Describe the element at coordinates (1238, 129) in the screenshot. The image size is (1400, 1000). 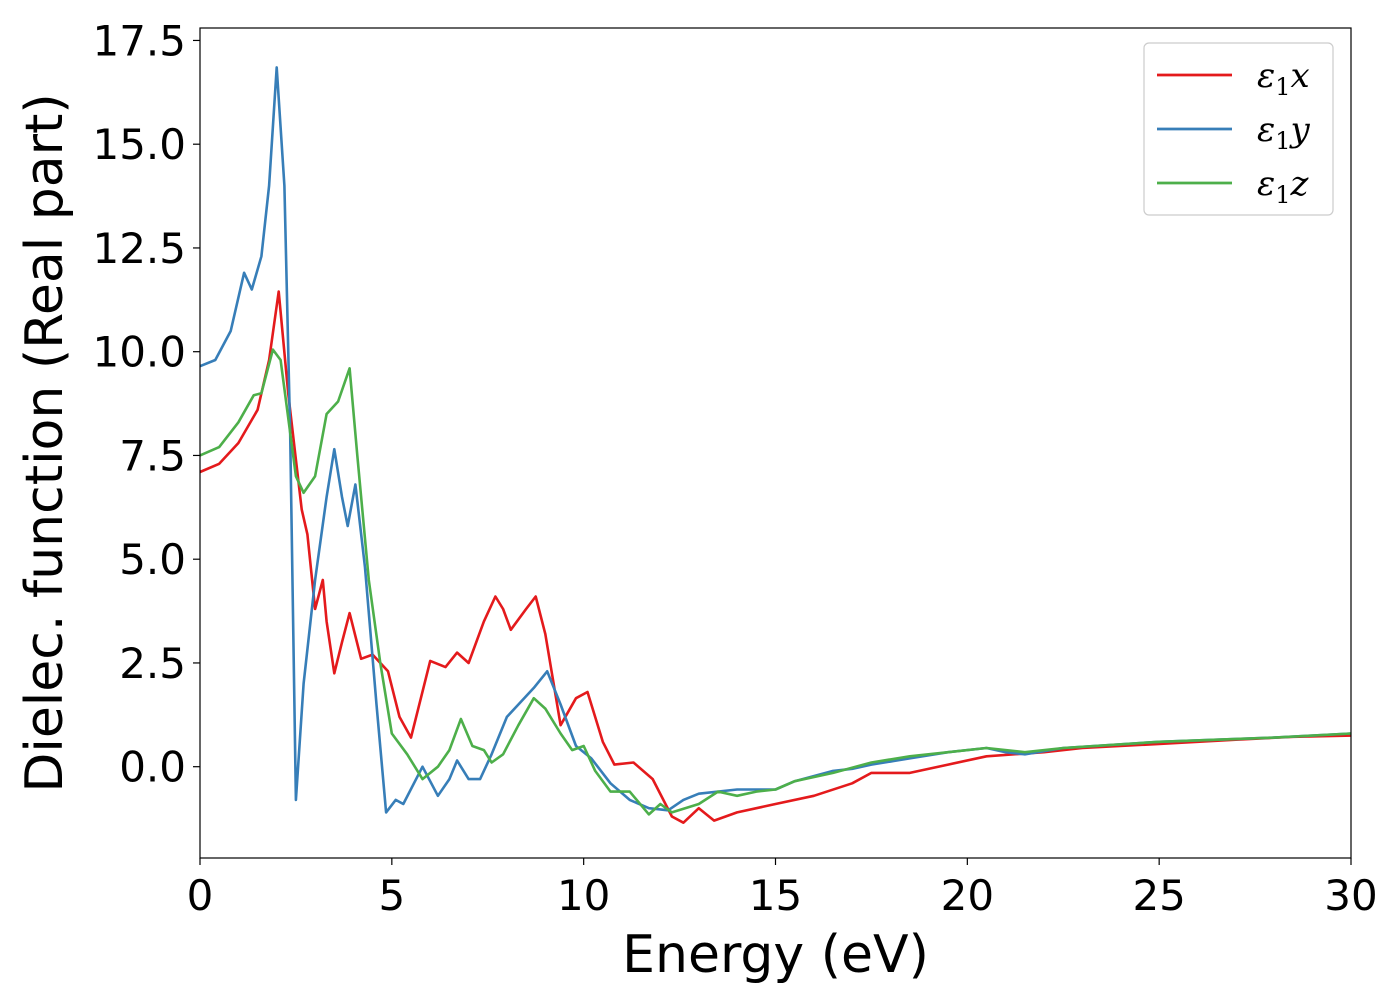
I see `legend-box` at that location.